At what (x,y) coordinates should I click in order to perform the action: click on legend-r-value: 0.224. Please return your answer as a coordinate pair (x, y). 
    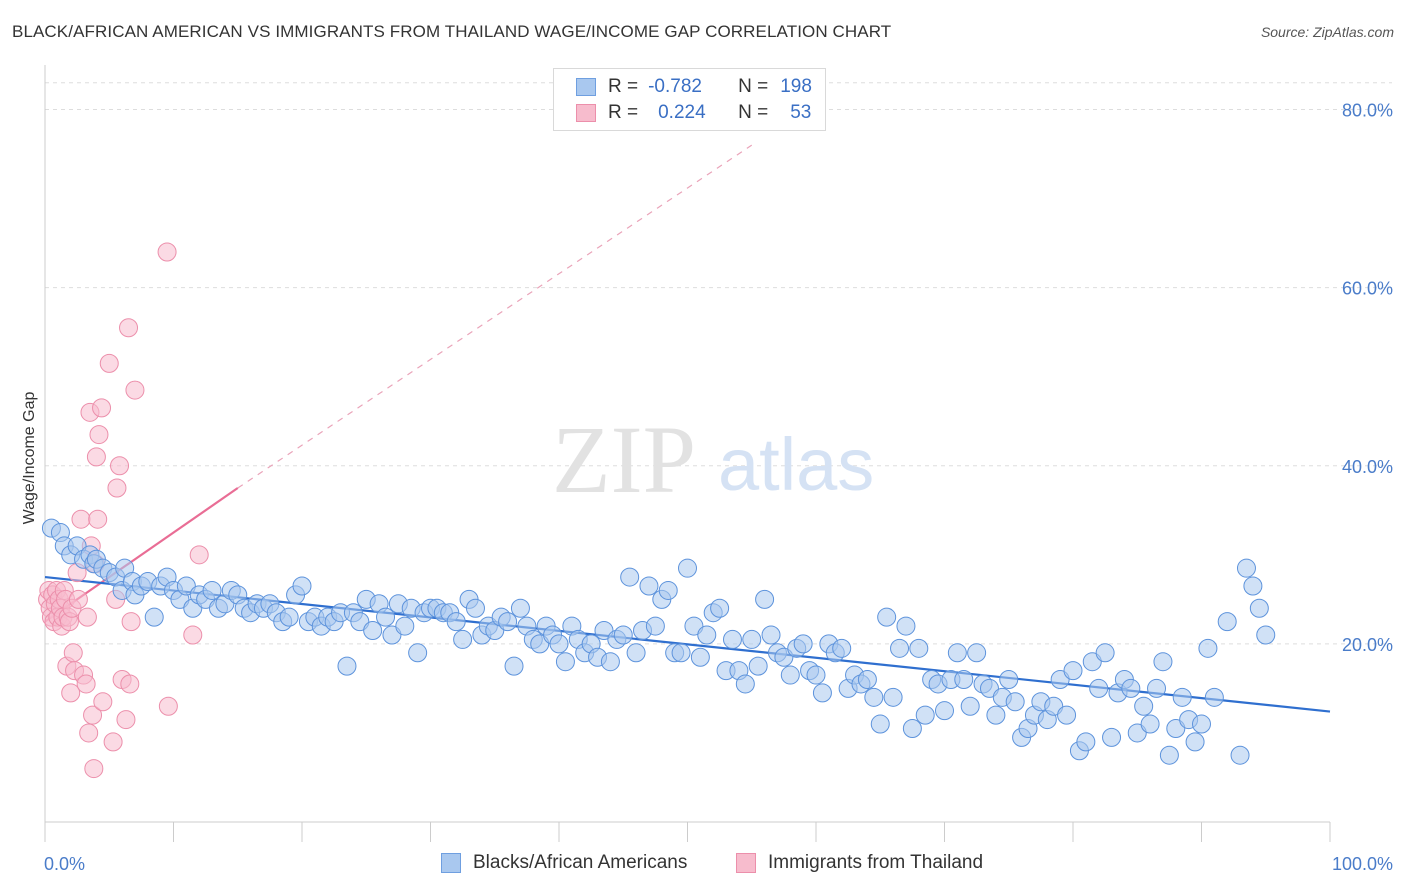
    Looking at the image, I should click on (682, 112).